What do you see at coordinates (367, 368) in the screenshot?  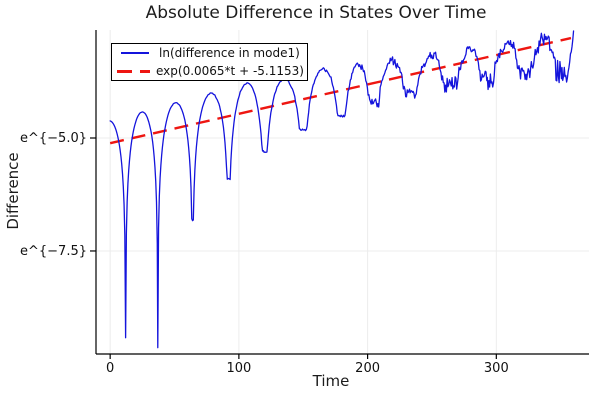 I see `x-tick-label: 200` at bounding box center [367, 368].